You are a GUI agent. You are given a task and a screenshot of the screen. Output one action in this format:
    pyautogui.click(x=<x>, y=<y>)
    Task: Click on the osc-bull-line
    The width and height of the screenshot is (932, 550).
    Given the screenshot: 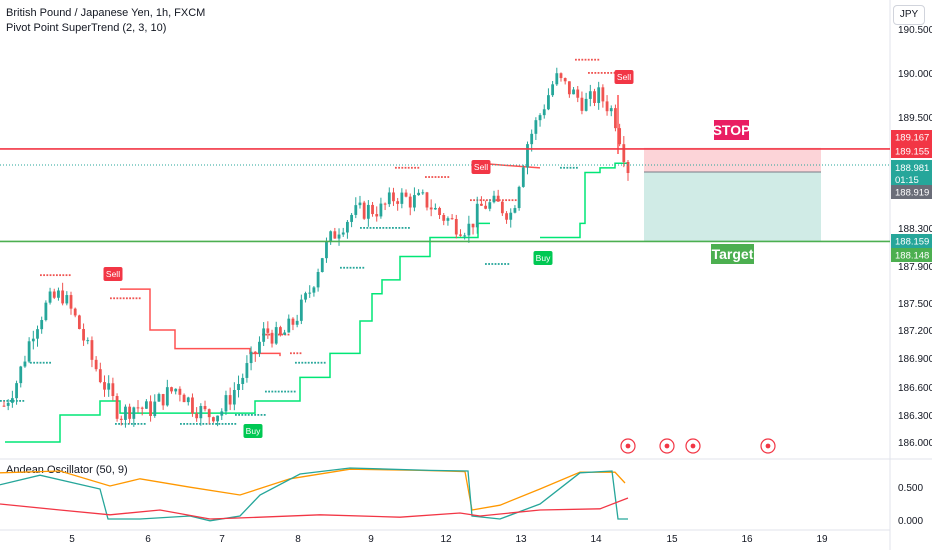 What is the action you would take?
    pyautogui.click(x=314, y=494)
    